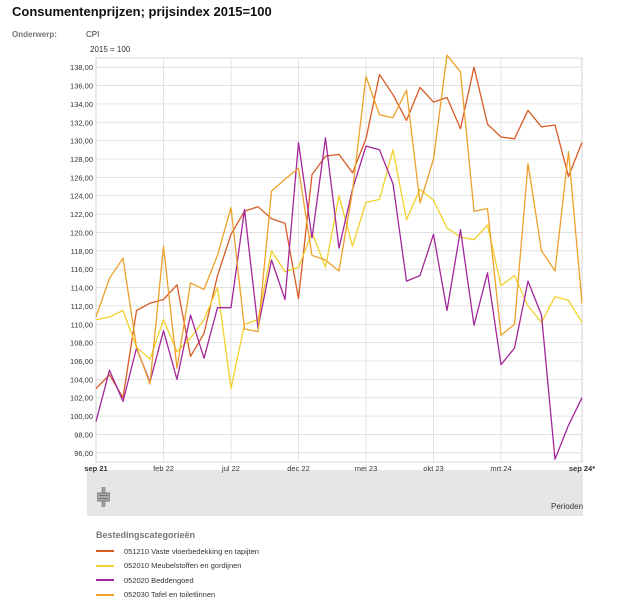 The height and width of the screenshot is (608, 643). I want to click on y-tick-label: 100,00, so click(81, 416).